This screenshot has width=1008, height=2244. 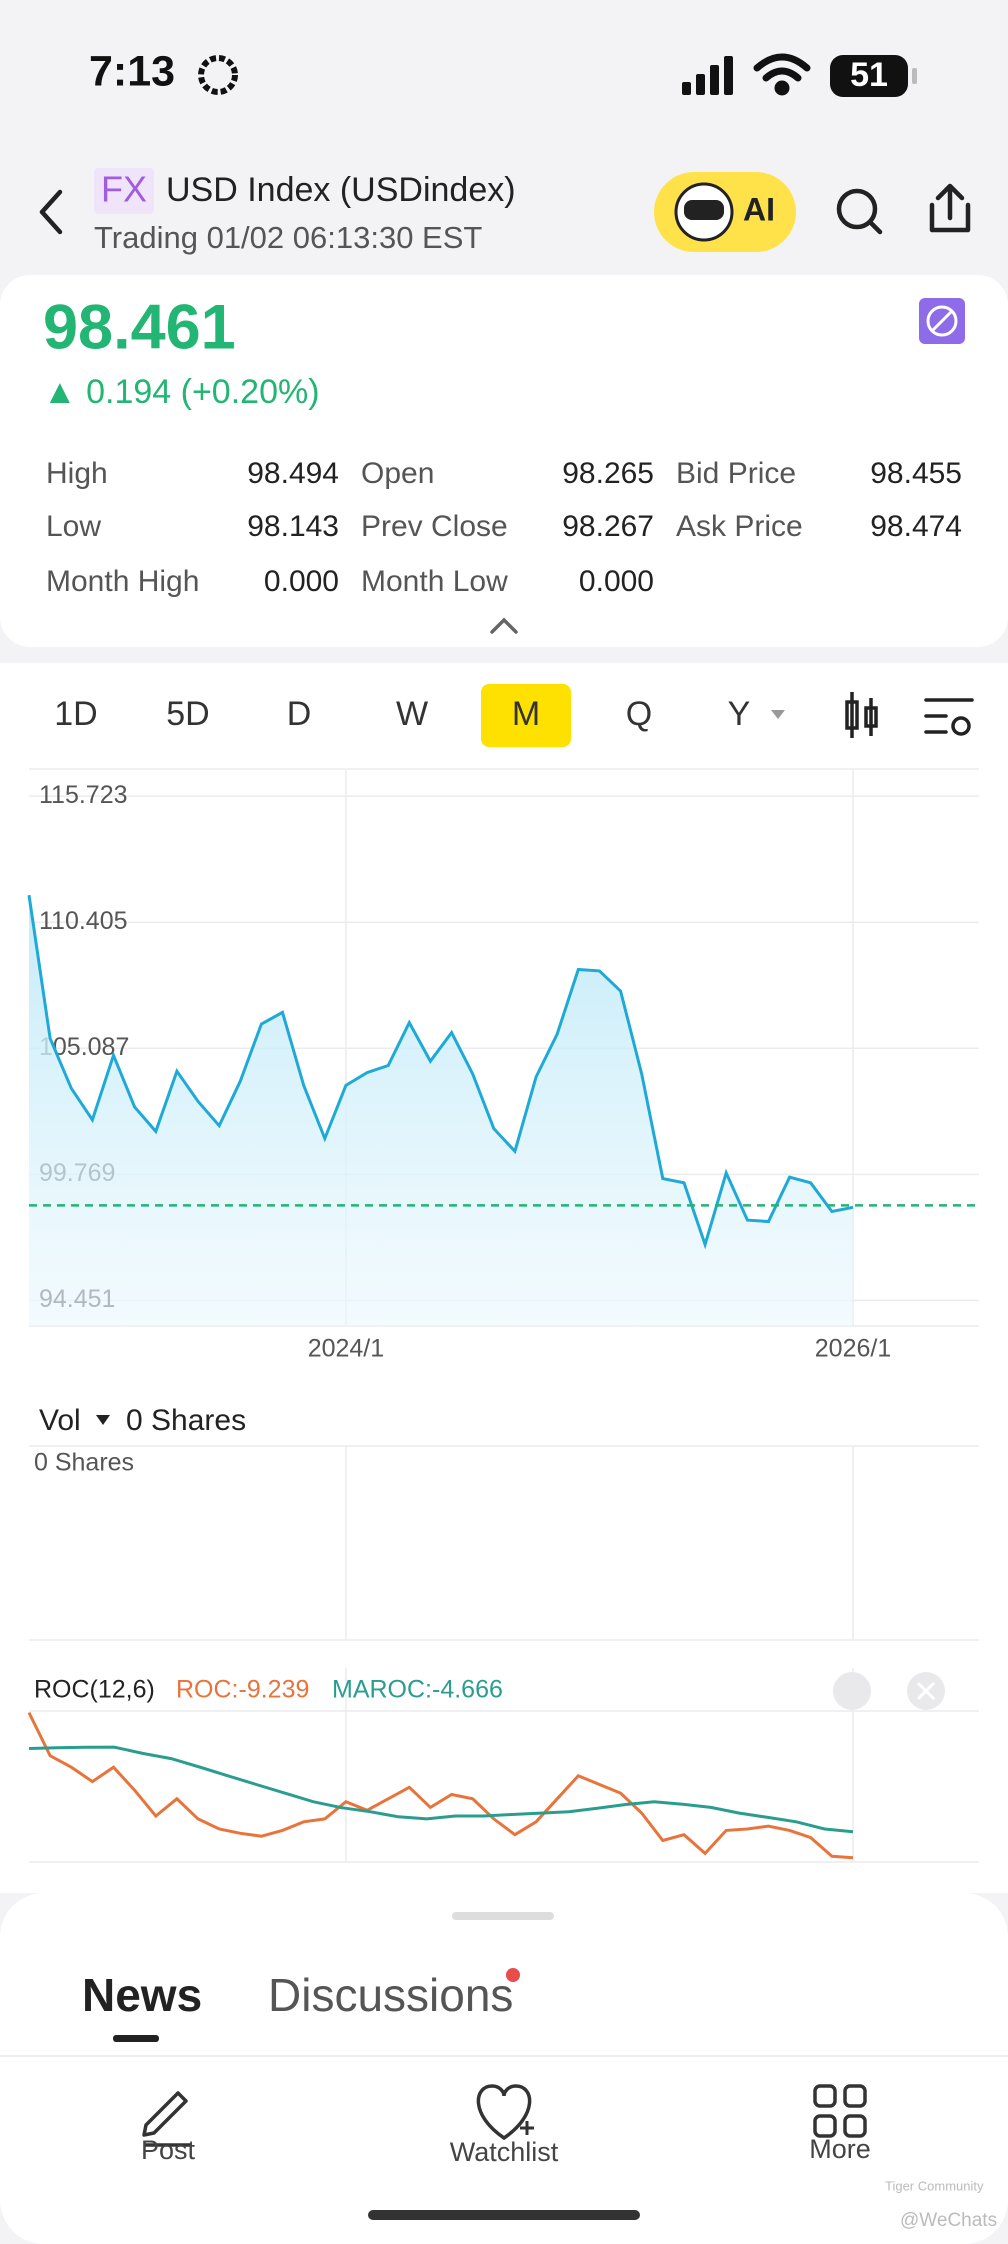 What do you see at coordinates (139, 328) in the screenshot?
I see `last-price: 98.461` at bounding box center [139, 328].